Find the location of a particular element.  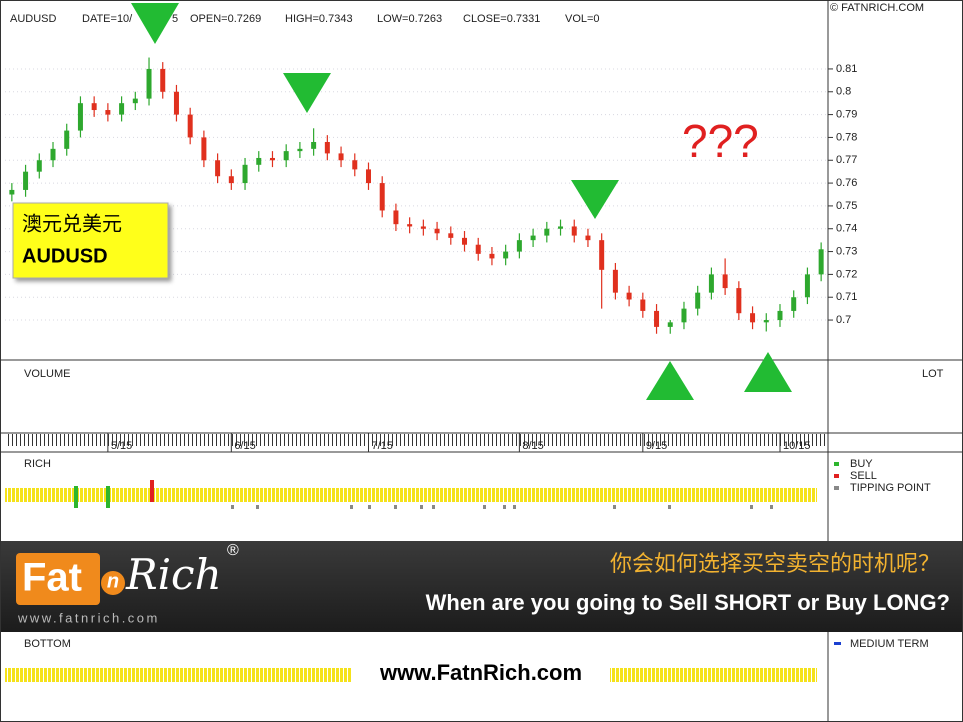

logo-box is located at coordinates (58, 579).